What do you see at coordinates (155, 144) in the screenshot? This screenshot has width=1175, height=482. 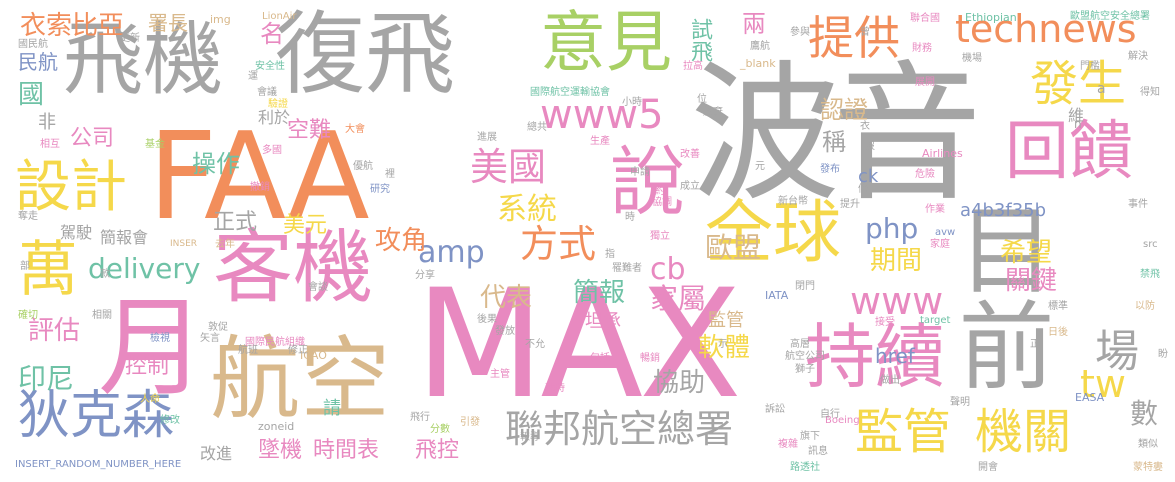 I see `word-fund: 基金` at bounding box center [155, 144].